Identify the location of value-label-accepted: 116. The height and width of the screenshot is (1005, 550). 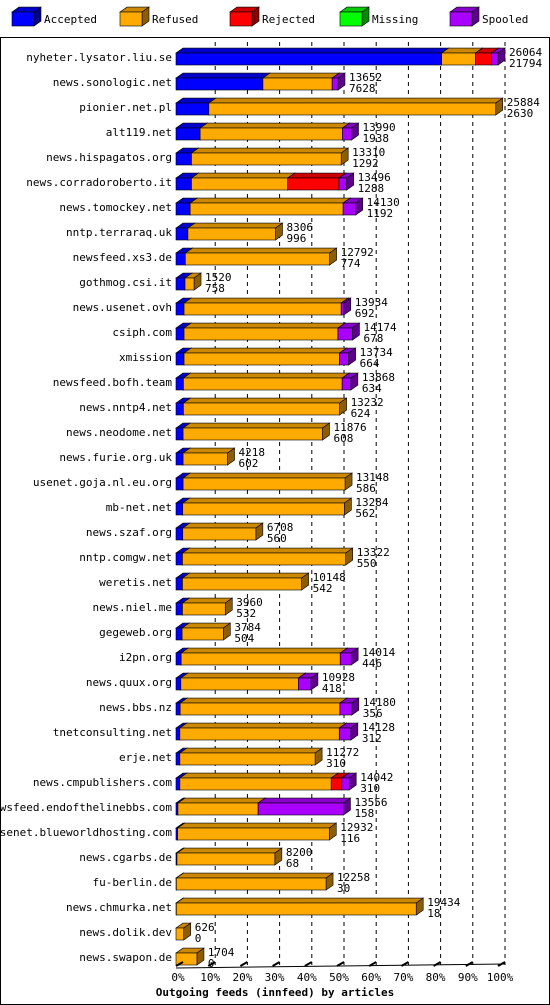
(350, 838).